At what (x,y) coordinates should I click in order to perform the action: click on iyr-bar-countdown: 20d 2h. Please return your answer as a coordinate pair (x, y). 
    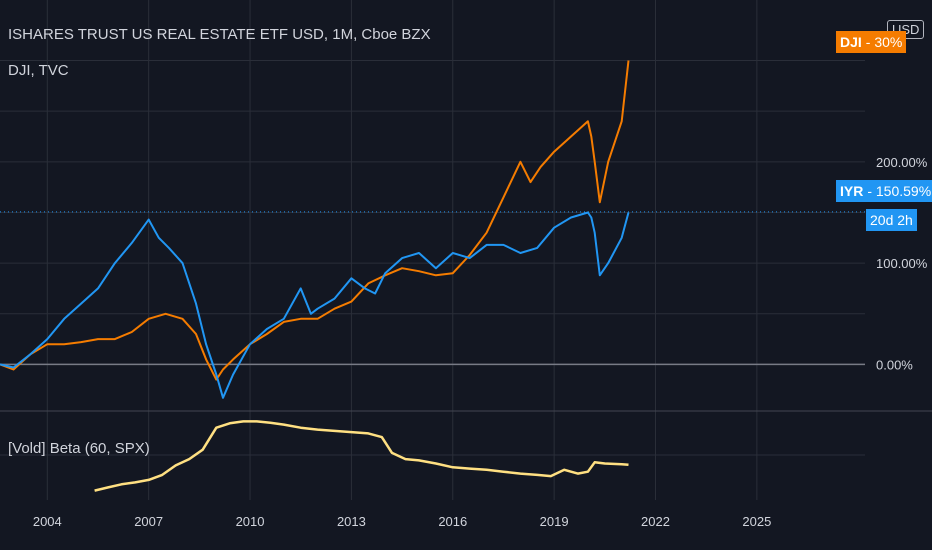
    Looking at the image, I should click on (891, 220).